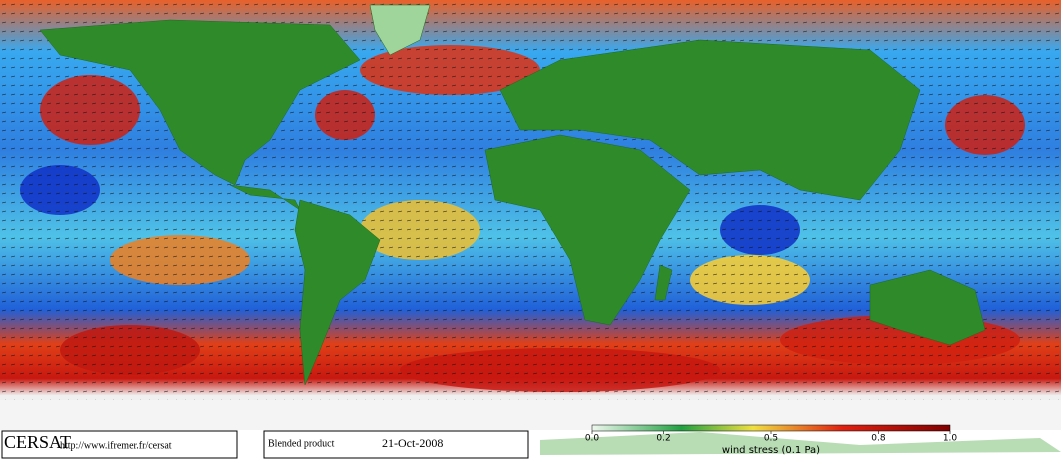  I want to click on colorbar-tick-label: 0.2, so click(663, 439).